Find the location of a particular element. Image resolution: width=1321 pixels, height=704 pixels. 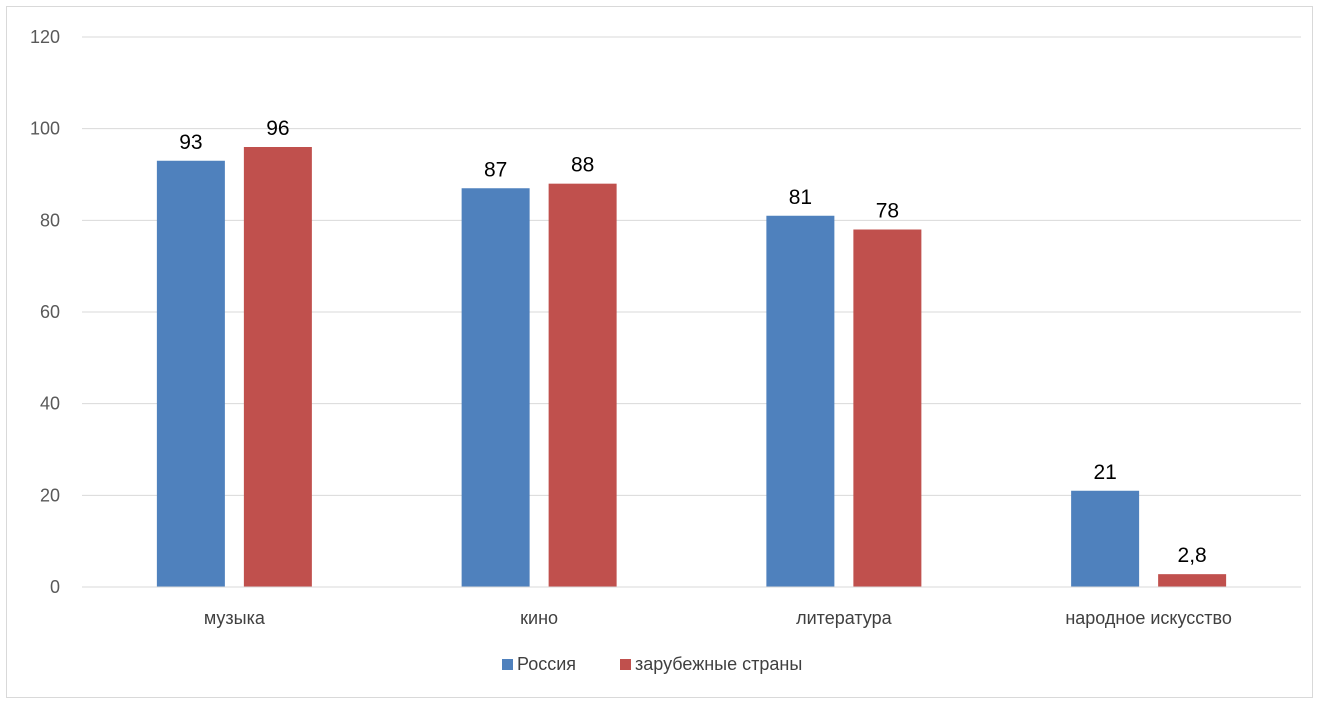

data-label: 93 is located at coordinates (190, 142).